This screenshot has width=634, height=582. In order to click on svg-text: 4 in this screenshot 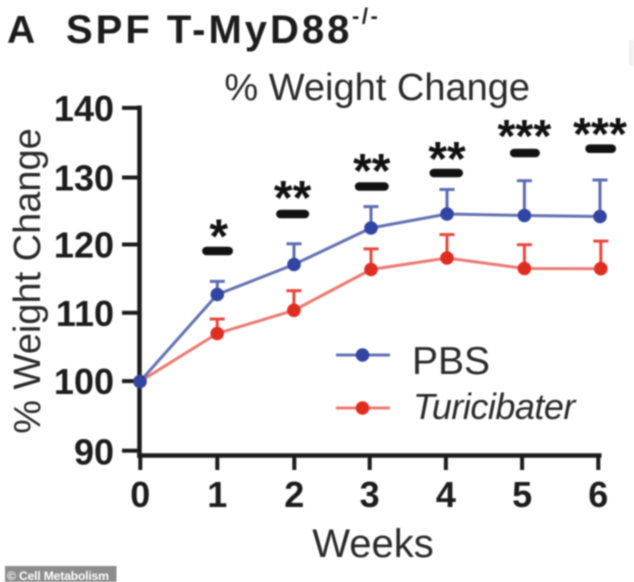, I will do `click(446, 494)`.